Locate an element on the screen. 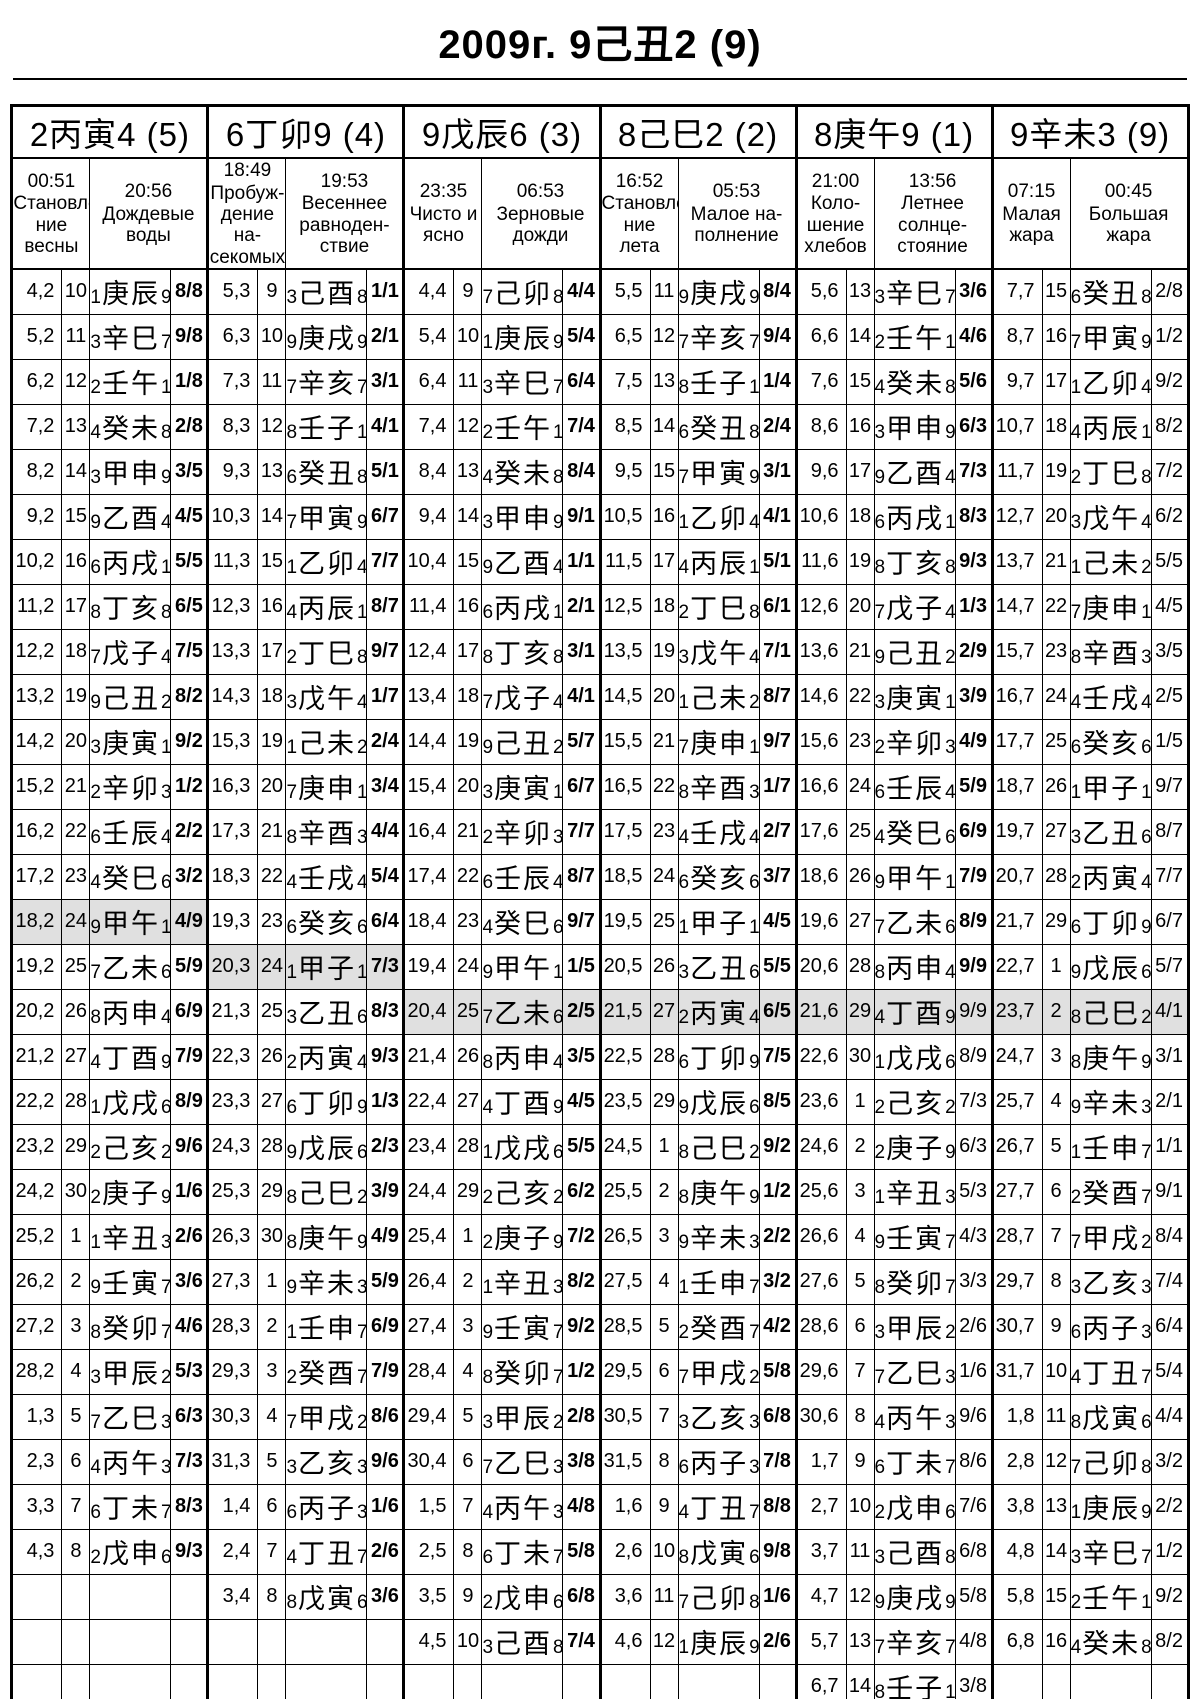  star-fraction-cell: 1/8 is located at coordinates (189, 381).